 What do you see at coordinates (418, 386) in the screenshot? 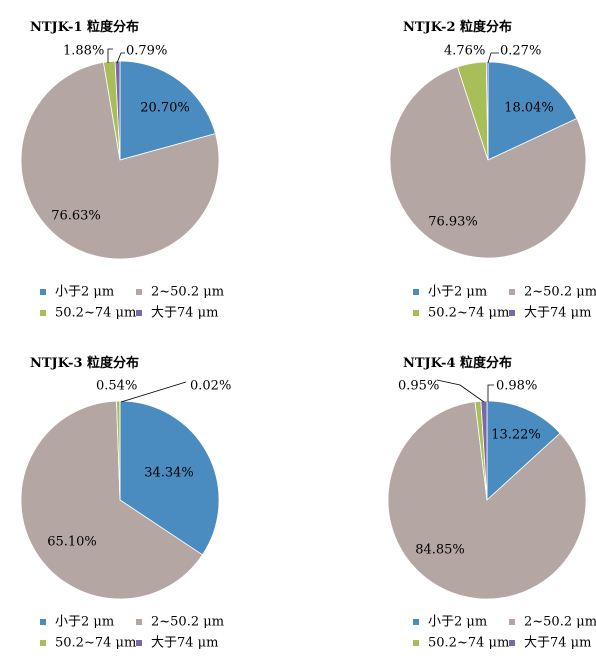
I see `data-label-50-74um: 0.95%` at bounding box center [418, 386].